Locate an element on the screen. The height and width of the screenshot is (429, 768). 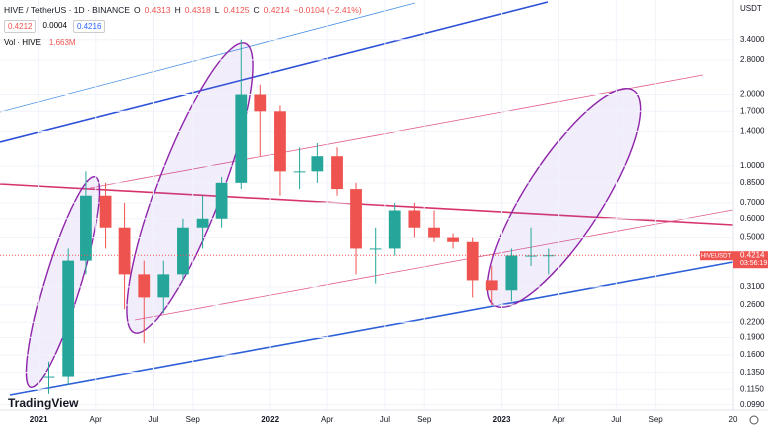
bid: 0.4212 is located at coordinates (20, 26).